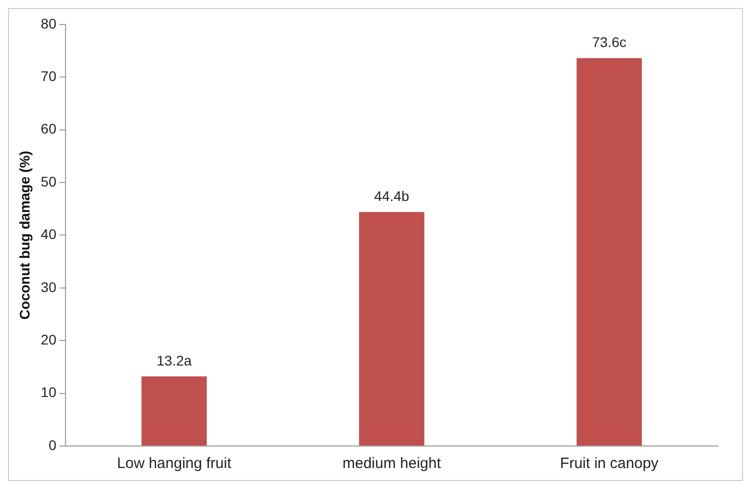 This screenshot has height=493, width=755. I want to click on y-tick-label: 0, so click(52, 444).